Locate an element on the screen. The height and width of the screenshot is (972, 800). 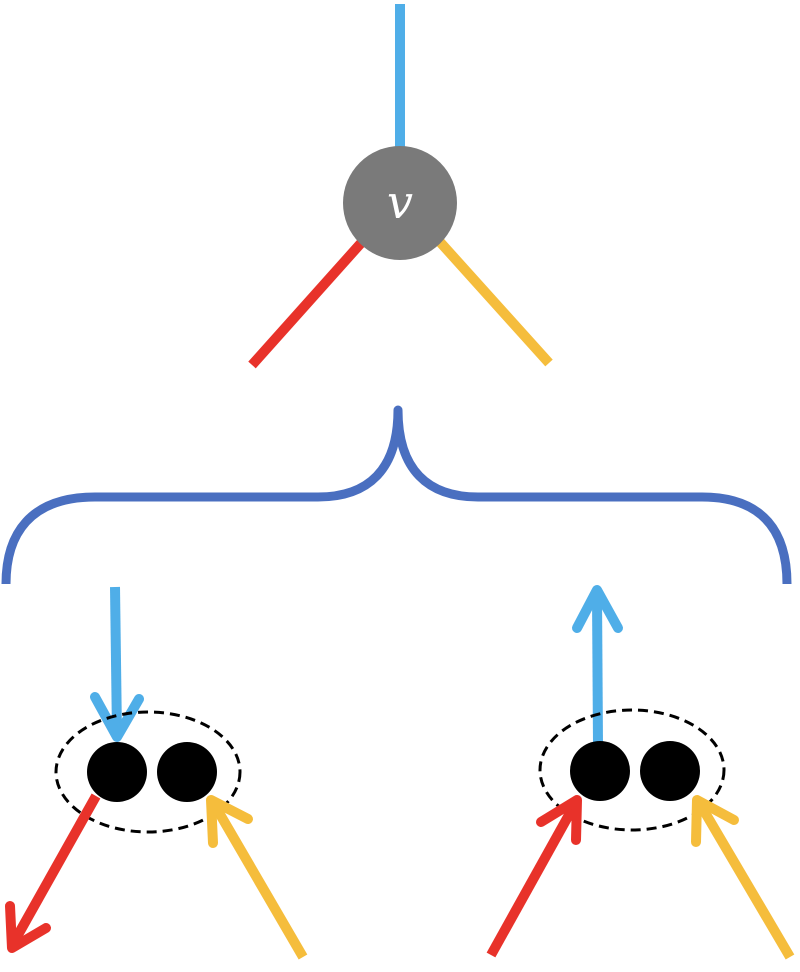
arrow-out-red-left is located at coordinates (53, 873).